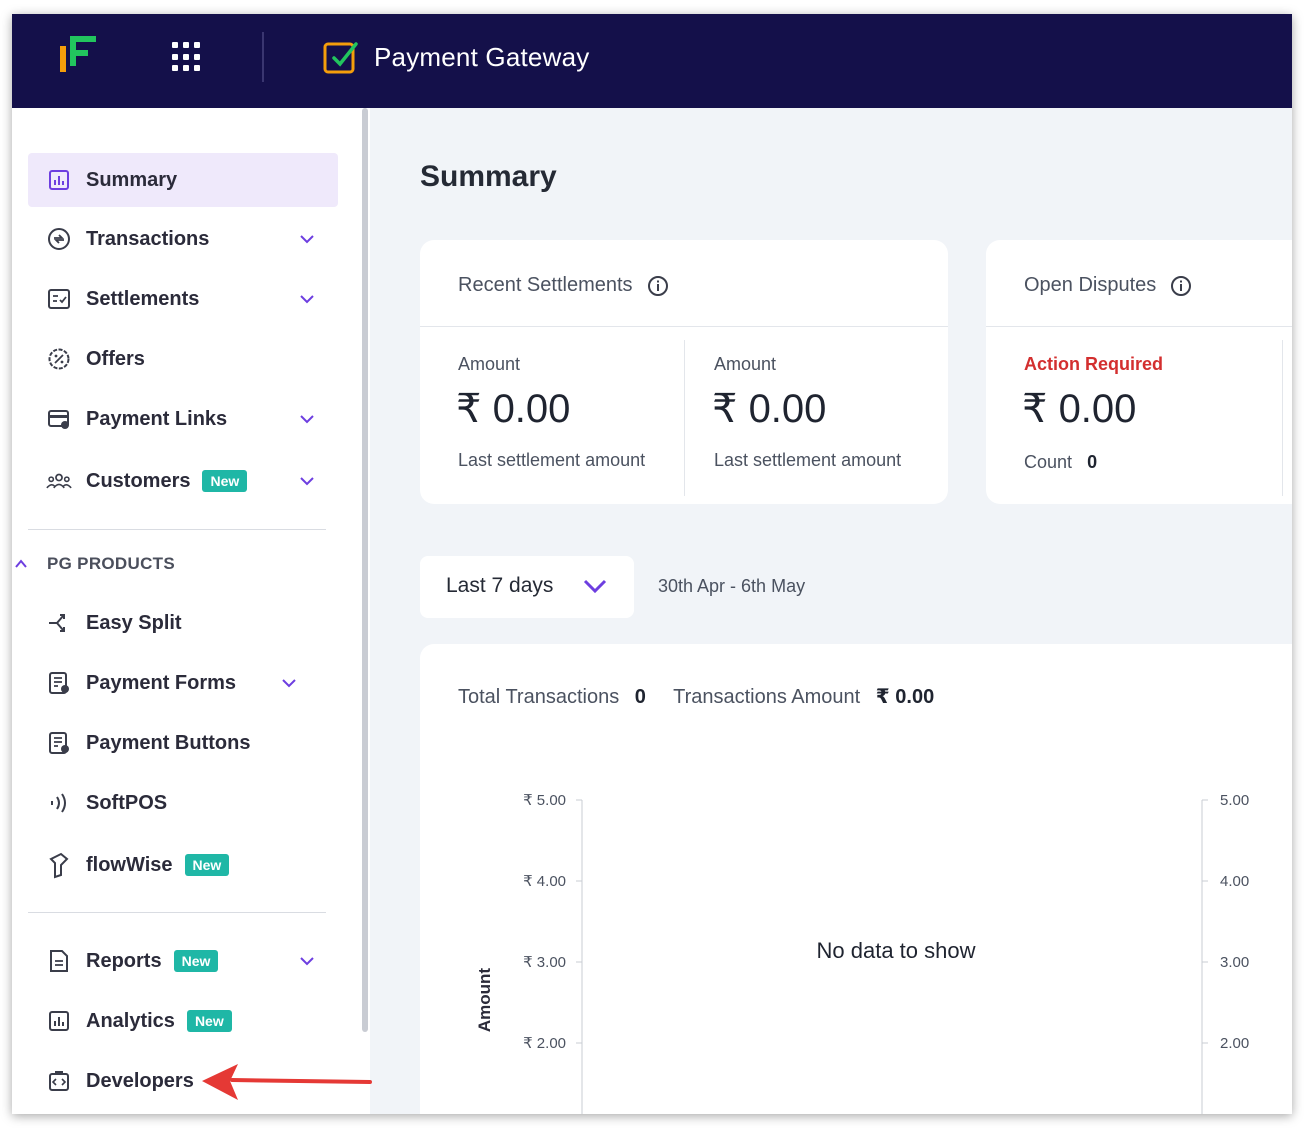  I want to click on sidebar-item-easy-split: Easy Split, so click(183, 623).